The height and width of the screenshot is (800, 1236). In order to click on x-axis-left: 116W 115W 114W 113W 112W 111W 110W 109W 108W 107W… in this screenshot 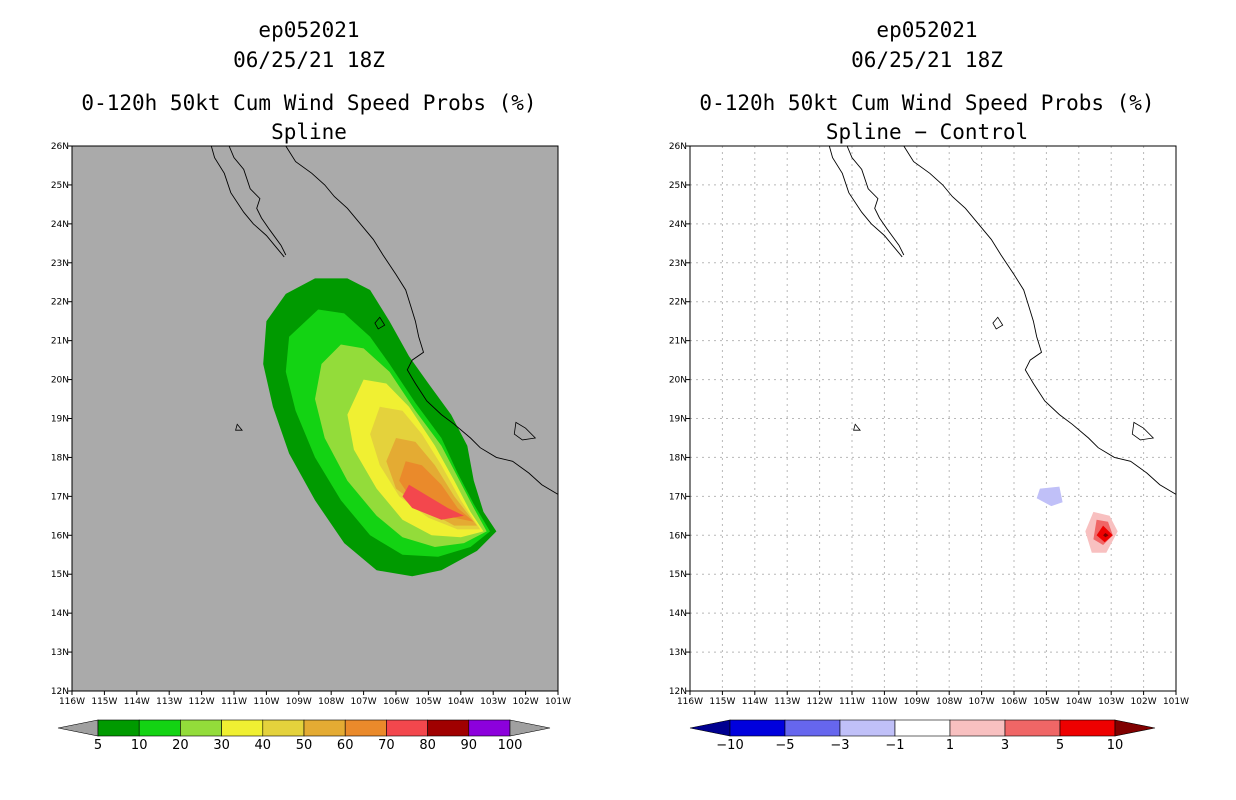, I will do `click(315, 699)`.